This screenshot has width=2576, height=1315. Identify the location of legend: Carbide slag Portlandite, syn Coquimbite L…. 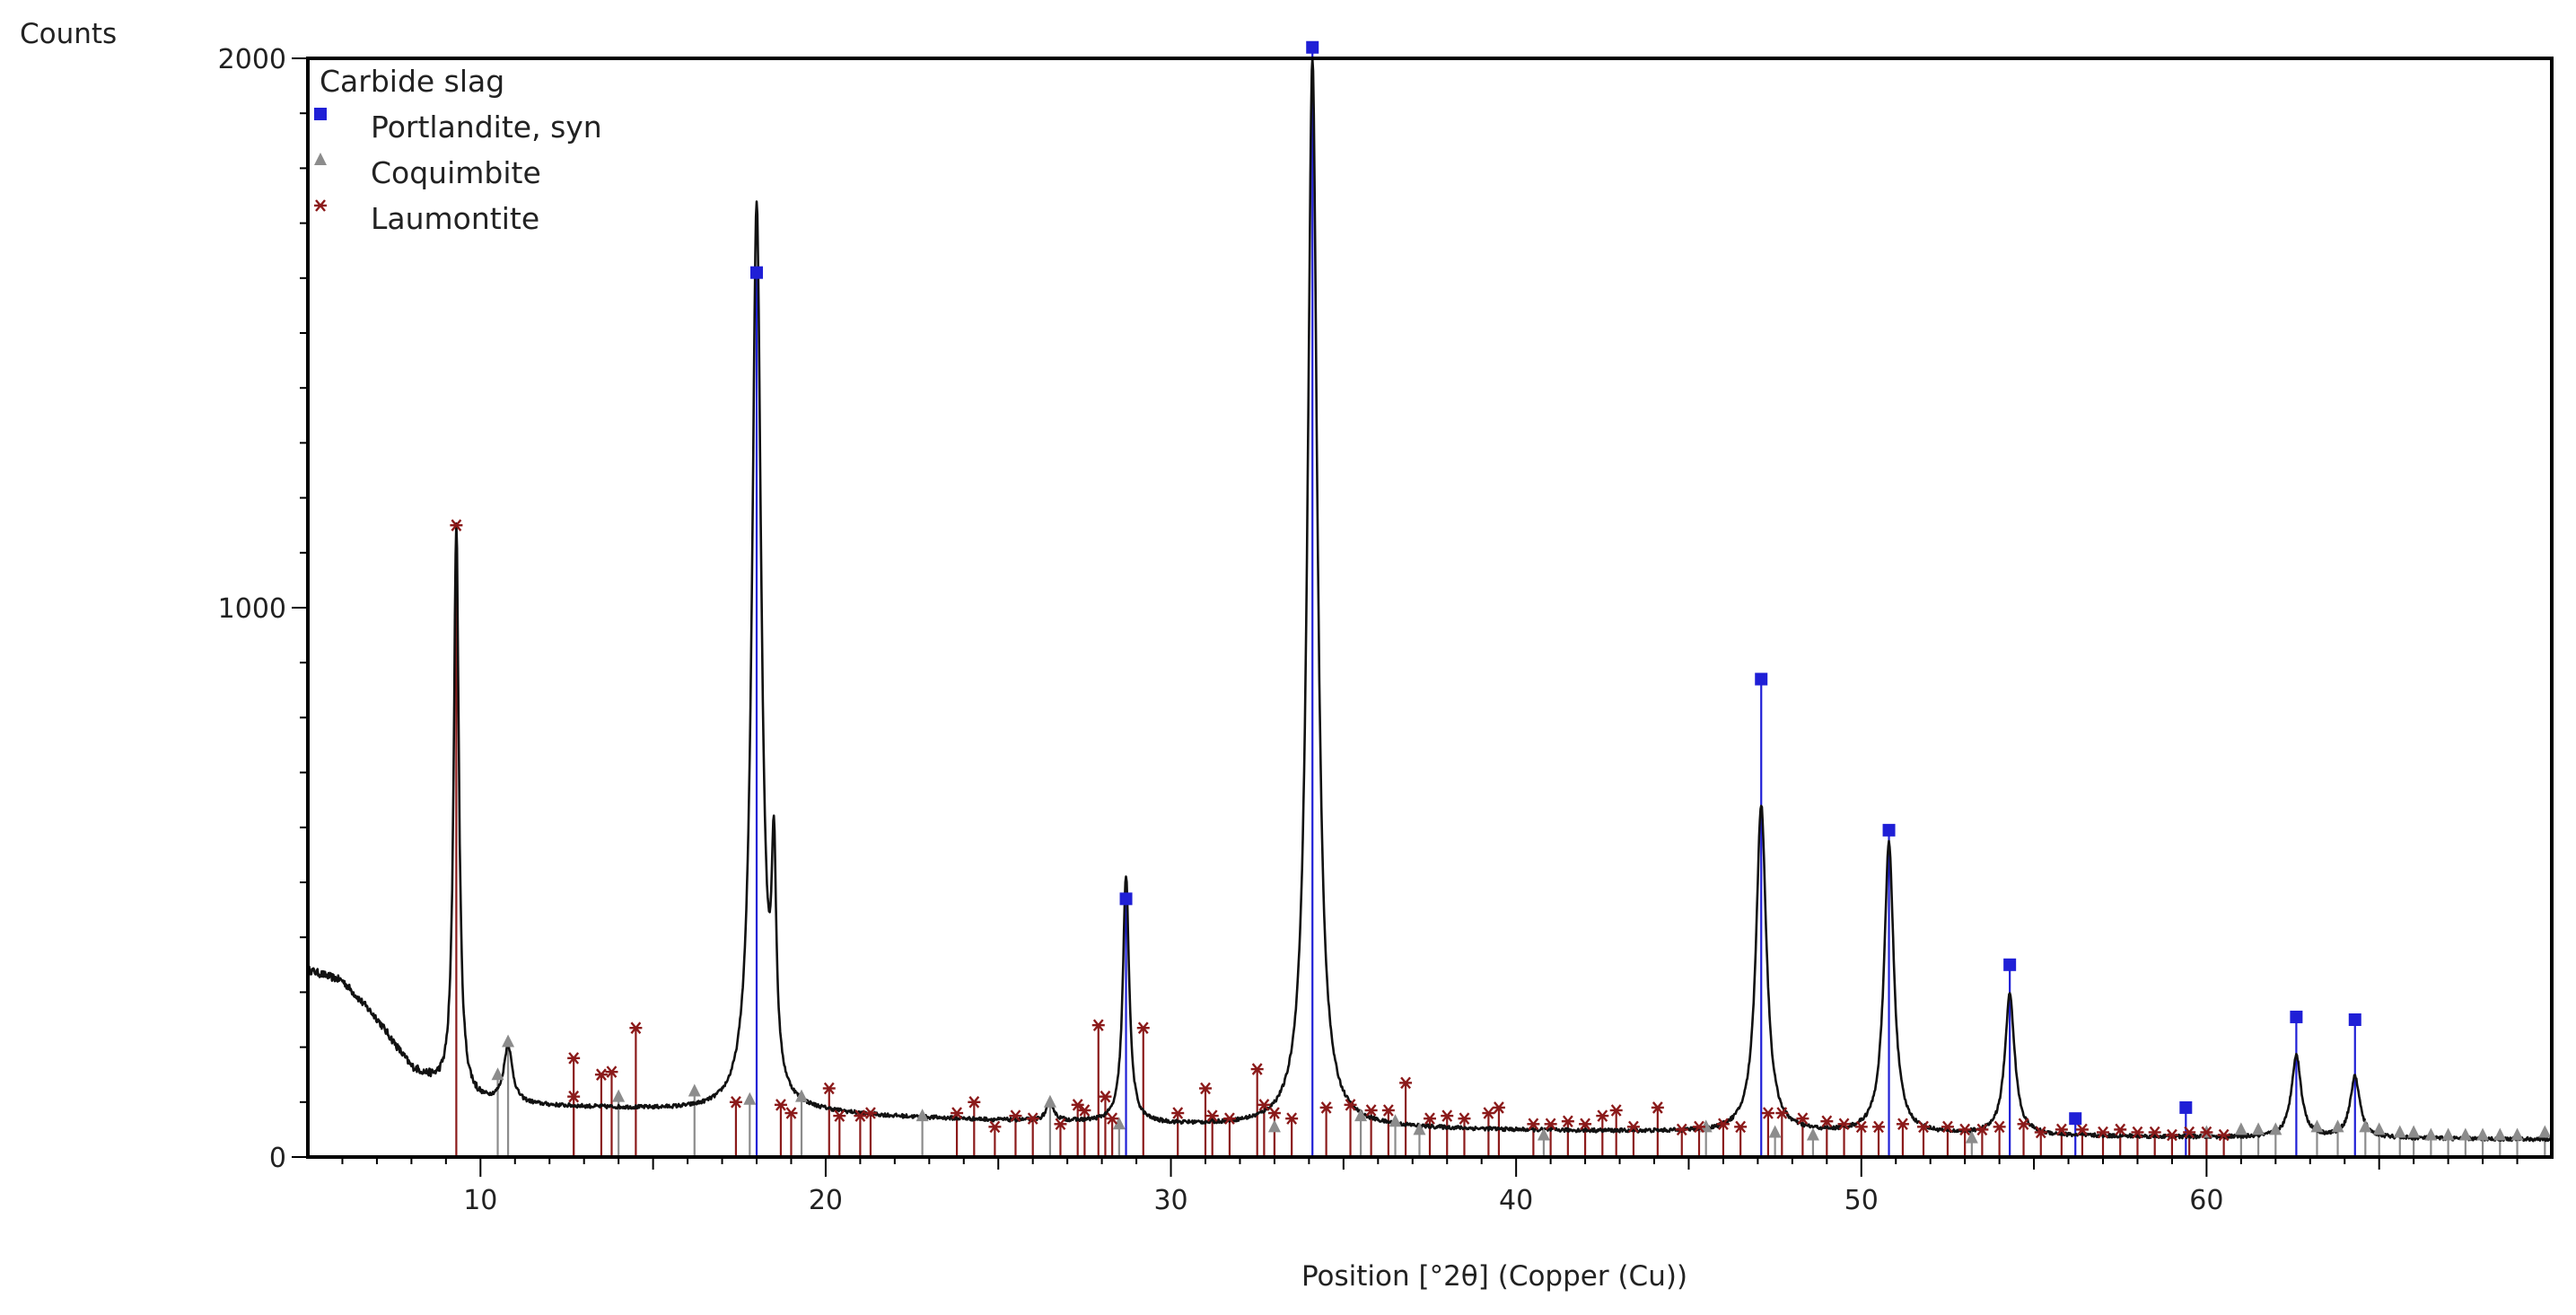
(458, 150).